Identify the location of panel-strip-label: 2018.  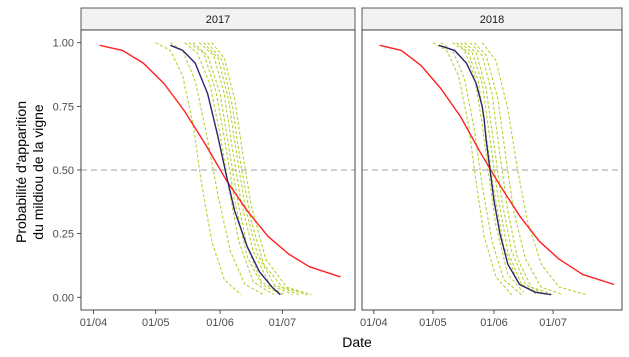
(492, 20).